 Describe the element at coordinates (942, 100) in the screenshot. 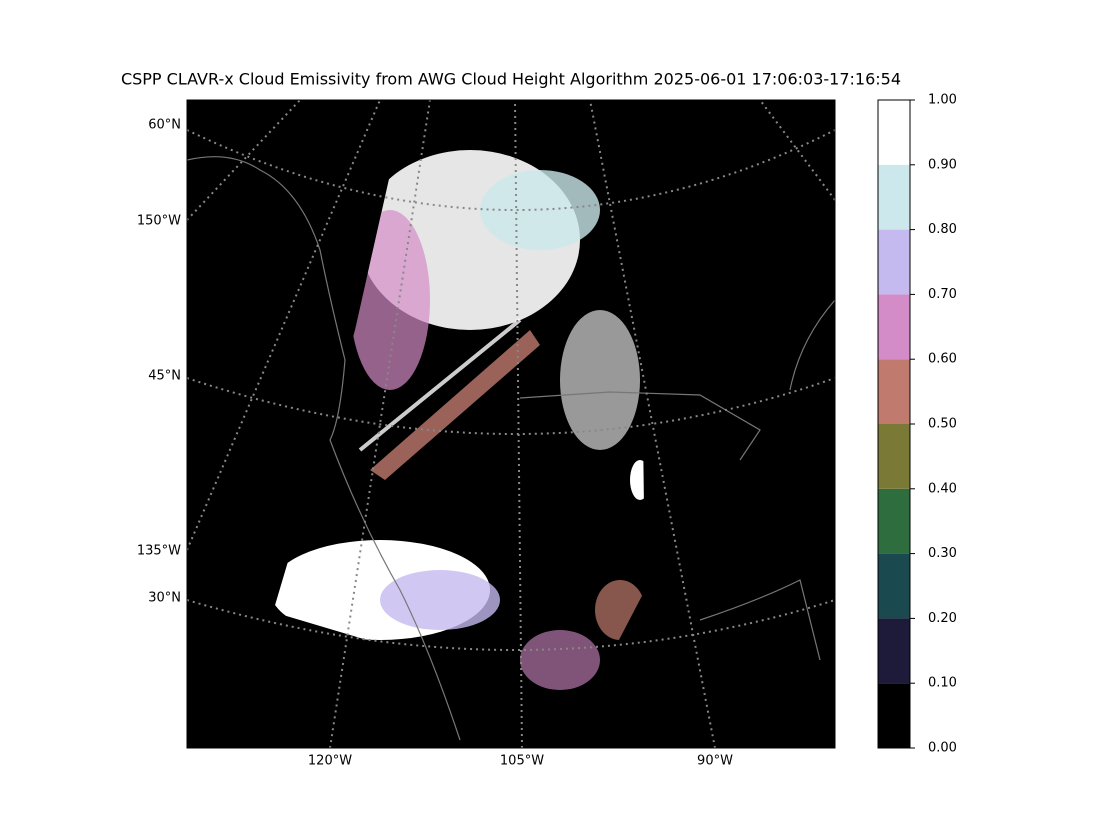

I see `colorbar-tick-label: 1.00` at that location.